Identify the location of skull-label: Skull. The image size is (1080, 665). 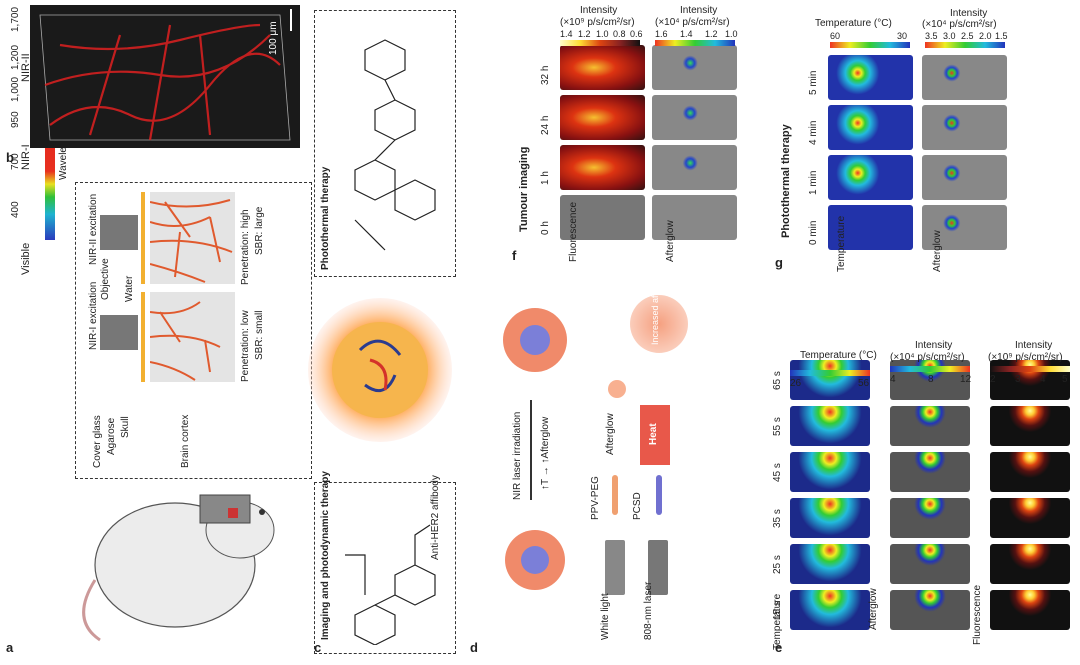
(125, 427).